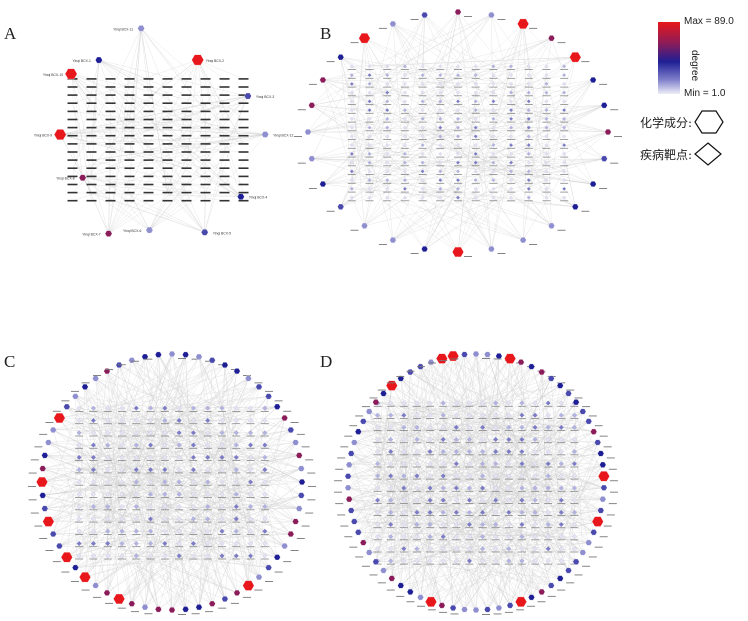  What do you see at coordinates (123, 29) in the screenshot?
I see `compound-label: Yinqi BCX-11` at bounding box center [123, 29].